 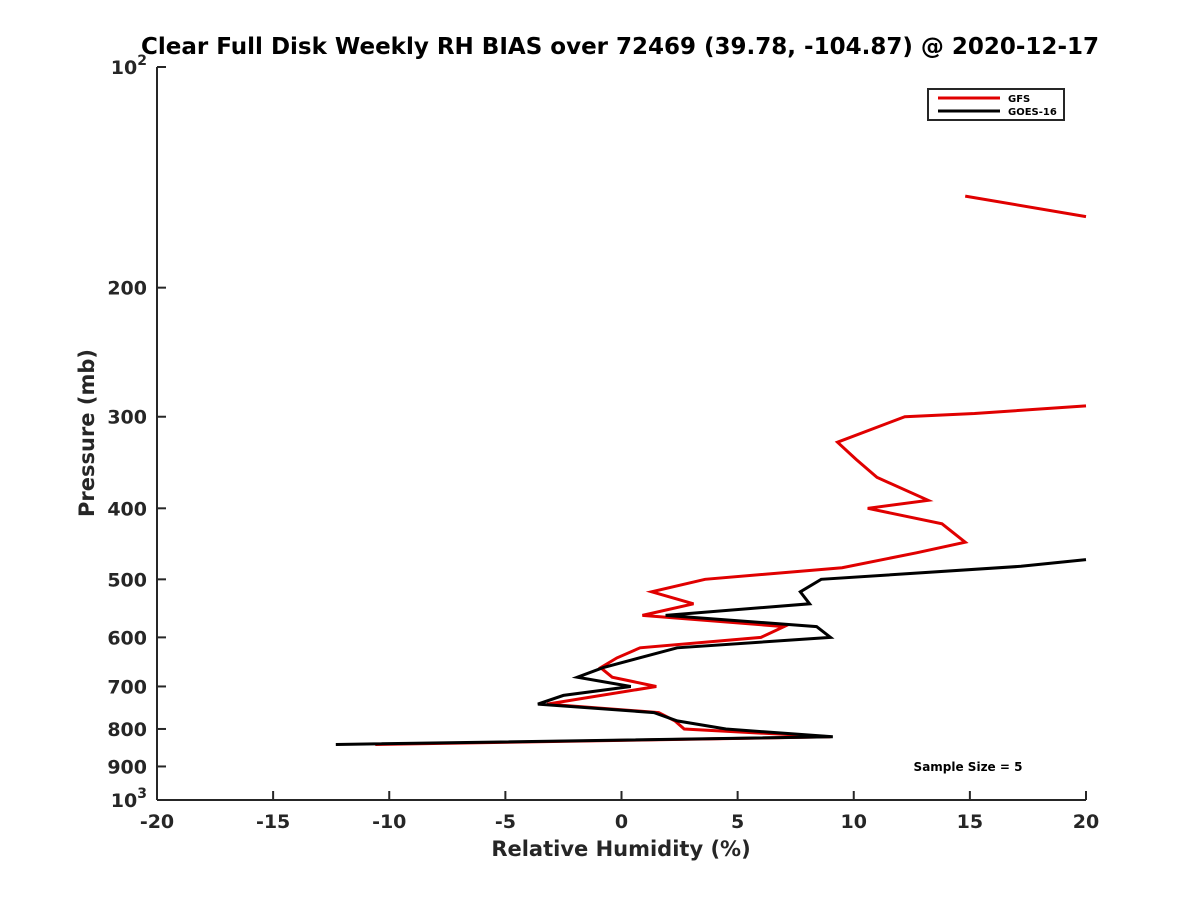 What do you see at coordinates (620, 849) in the screenshot?
I see `x-axis-label: Relative Humidity (%)` at bounding box center [620, 849].